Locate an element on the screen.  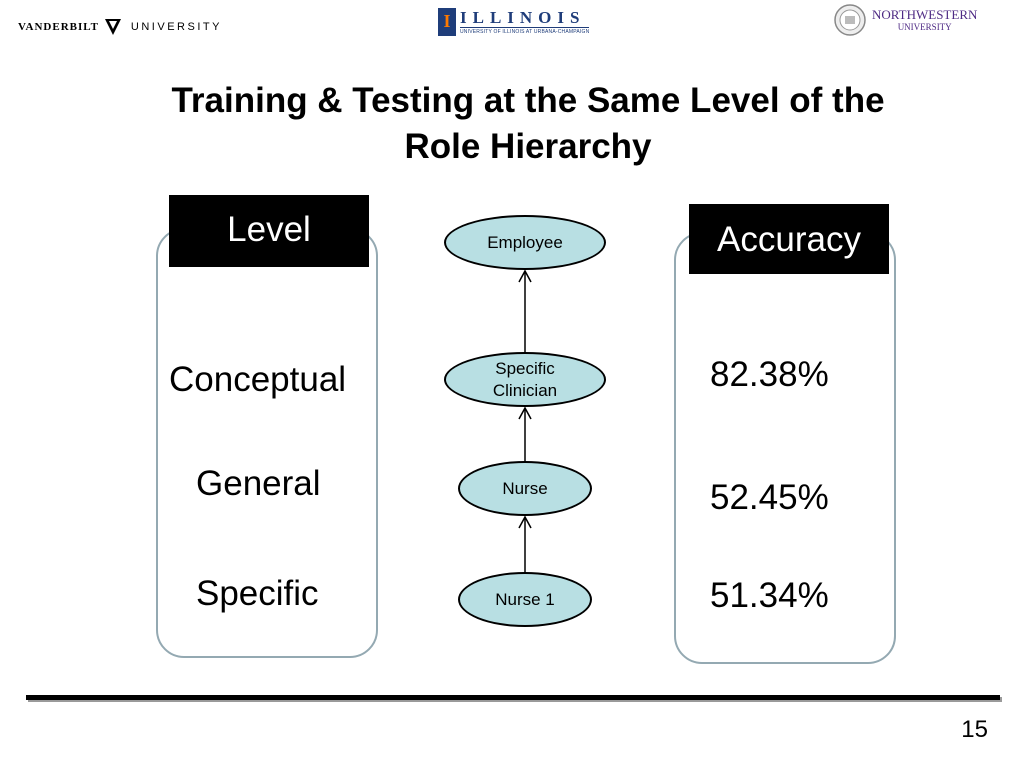
northwestern-seal-icon is located at coordinates (850, 20).